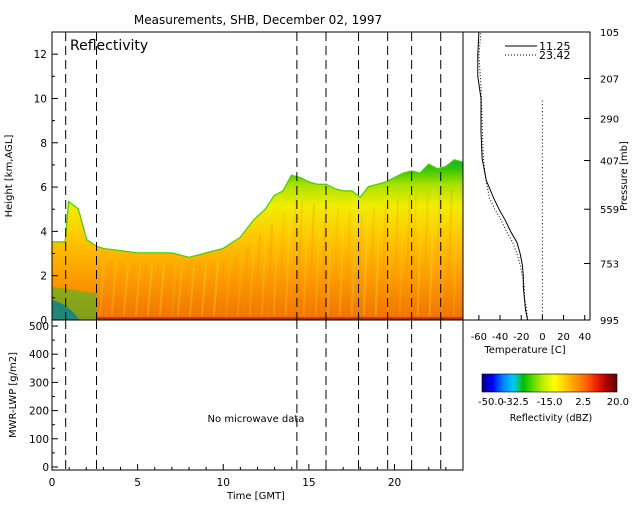  Describe the element at coordinates (255, 496) in the screenshot. I see `time-axis-label: Time [GMT]` at that location.